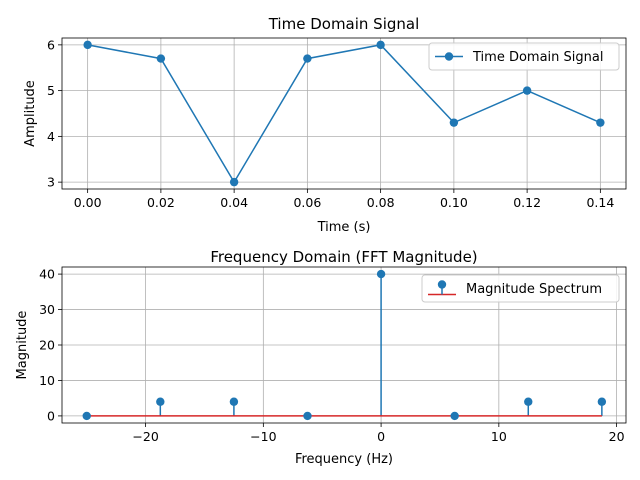 The width and height of the screenshot is (640, 480). Describe the element at coordinates (145, 436) in the screenshot. I see `x-tick-label: −20` at that location.